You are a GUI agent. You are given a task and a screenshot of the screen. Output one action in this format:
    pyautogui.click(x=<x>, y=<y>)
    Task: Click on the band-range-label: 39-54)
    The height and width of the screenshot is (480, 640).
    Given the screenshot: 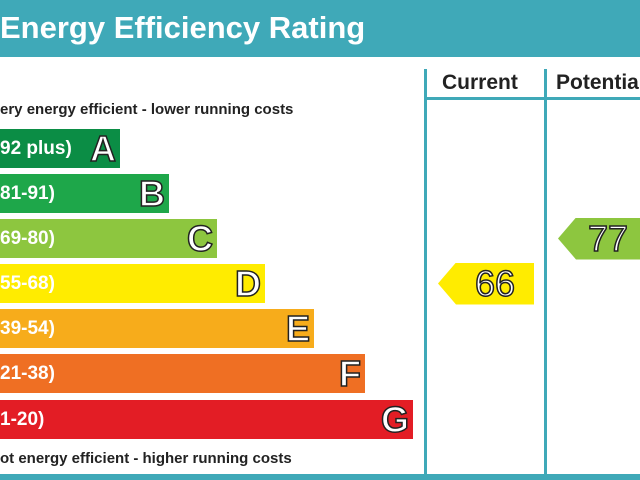 What is the action you would take?
    pyautogui.click(x=27, y=328)
    